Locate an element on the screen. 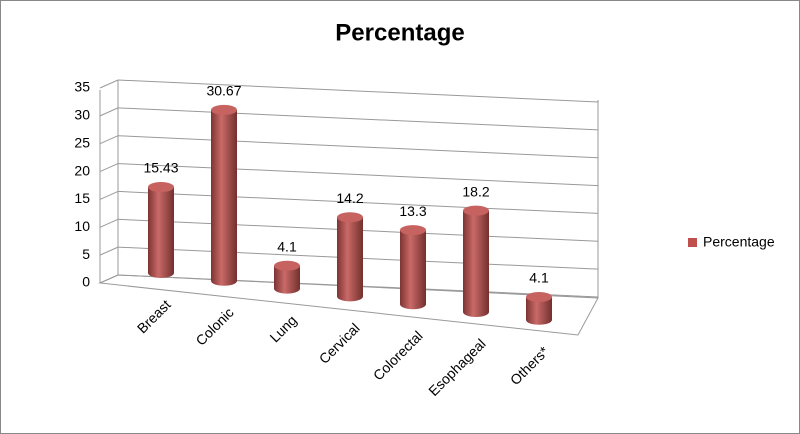 The width and height of the screenshot is (800, 434). data-label: 15.43 is located at coordinates (160, 168).